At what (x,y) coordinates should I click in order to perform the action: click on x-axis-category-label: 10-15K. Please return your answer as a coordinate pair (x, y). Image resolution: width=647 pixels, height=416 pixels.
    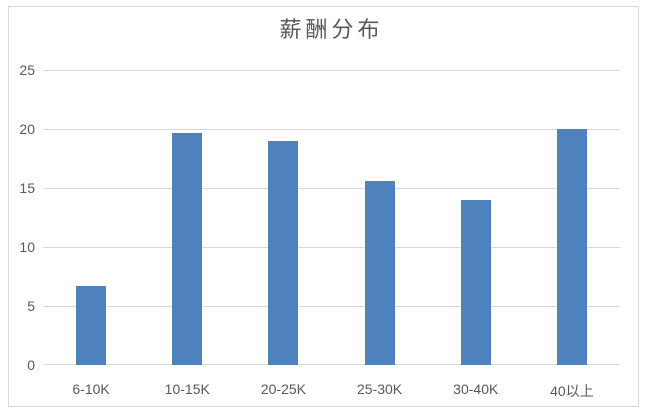
    Looking at the image, I should click on (187, 389).